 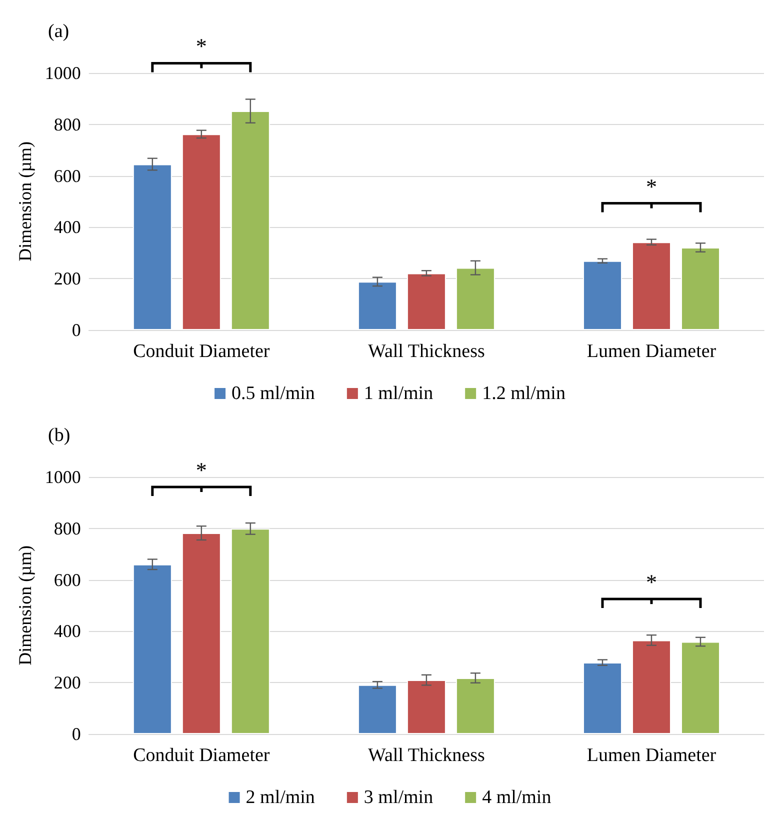 I want to click on legend-label: 1 ml/min, so click(x=399, y=393).